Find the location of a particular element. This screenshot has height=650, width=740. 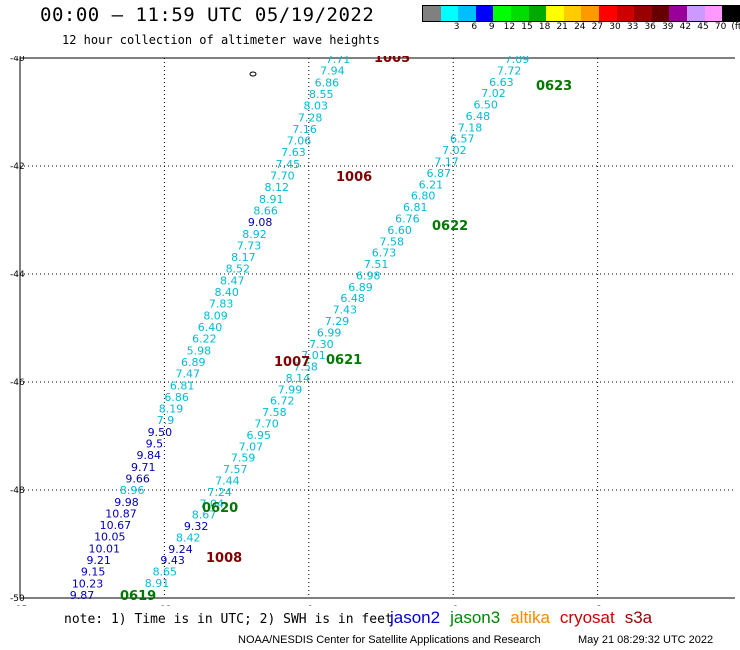

wave-height-label: 8.91 is located at coordinates (157, 583).